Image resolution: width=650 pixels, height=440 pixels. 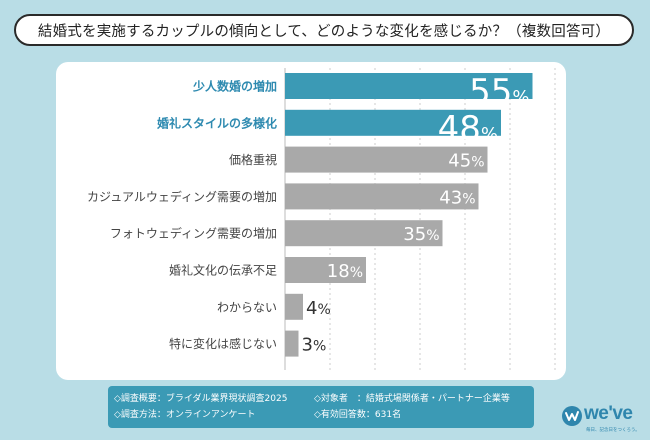 What do you see at coordinates (345, 271) in the screenshot?
I see `value-label: 18%` at bounding box center [345, 271].